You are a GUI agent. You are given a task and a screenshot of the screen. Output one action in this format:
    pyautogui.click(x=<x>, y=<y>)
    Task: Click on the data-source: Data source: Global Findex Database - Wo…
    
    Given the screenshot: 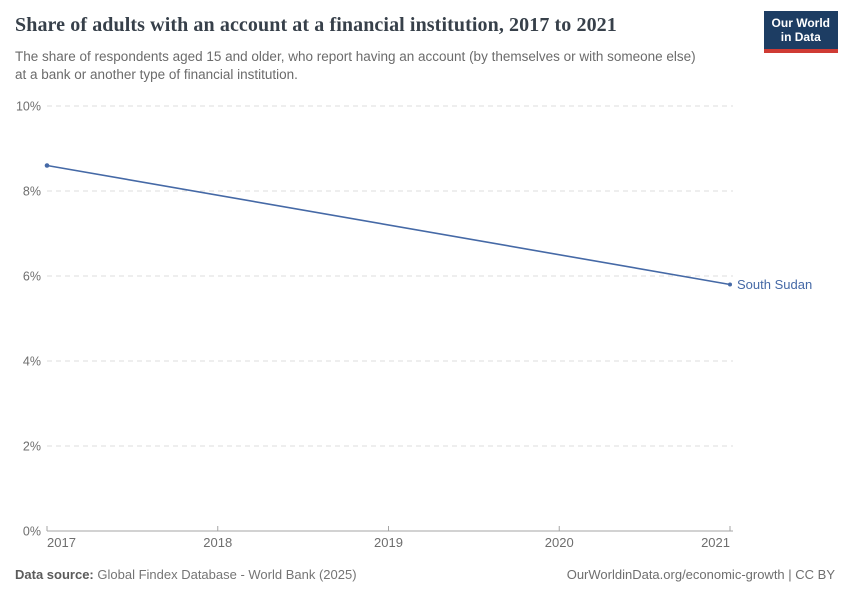 What is the action you would take?
    pyautogui.click(x=186, y=574)
    